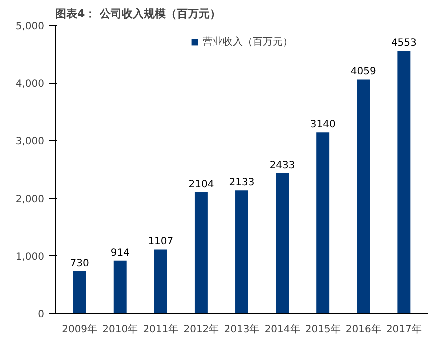 The height and width of the screenshot is (343, 443). I want to click on x-tick-label: 2012年, so click(202, 330).